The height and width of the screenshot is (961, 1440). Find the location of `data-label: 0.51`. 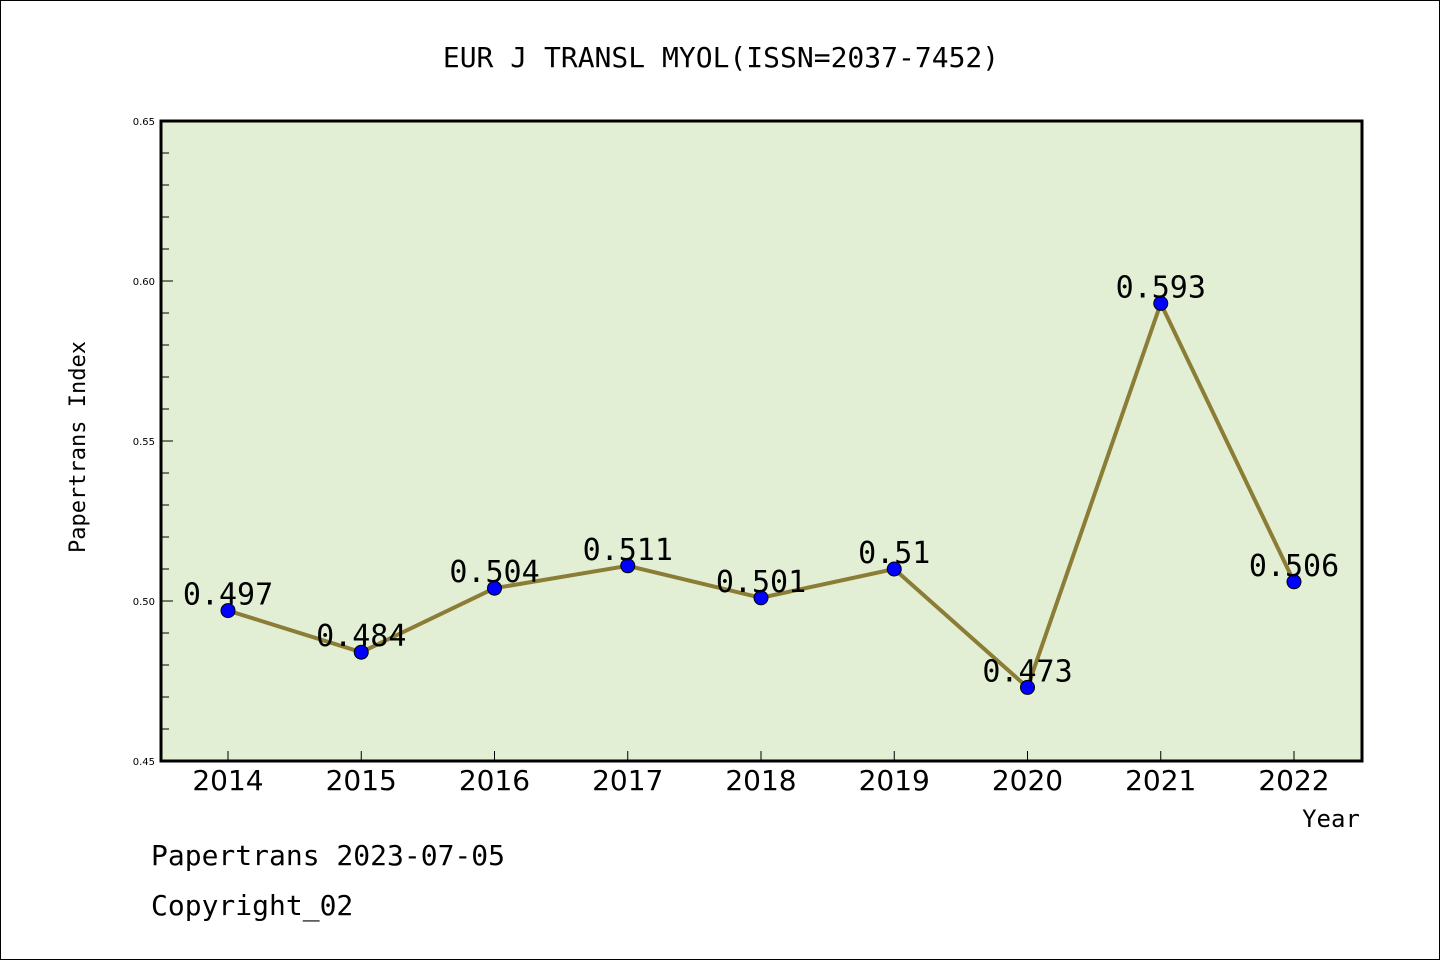

data-label: 0.51 is located at coordinates (894, 553).